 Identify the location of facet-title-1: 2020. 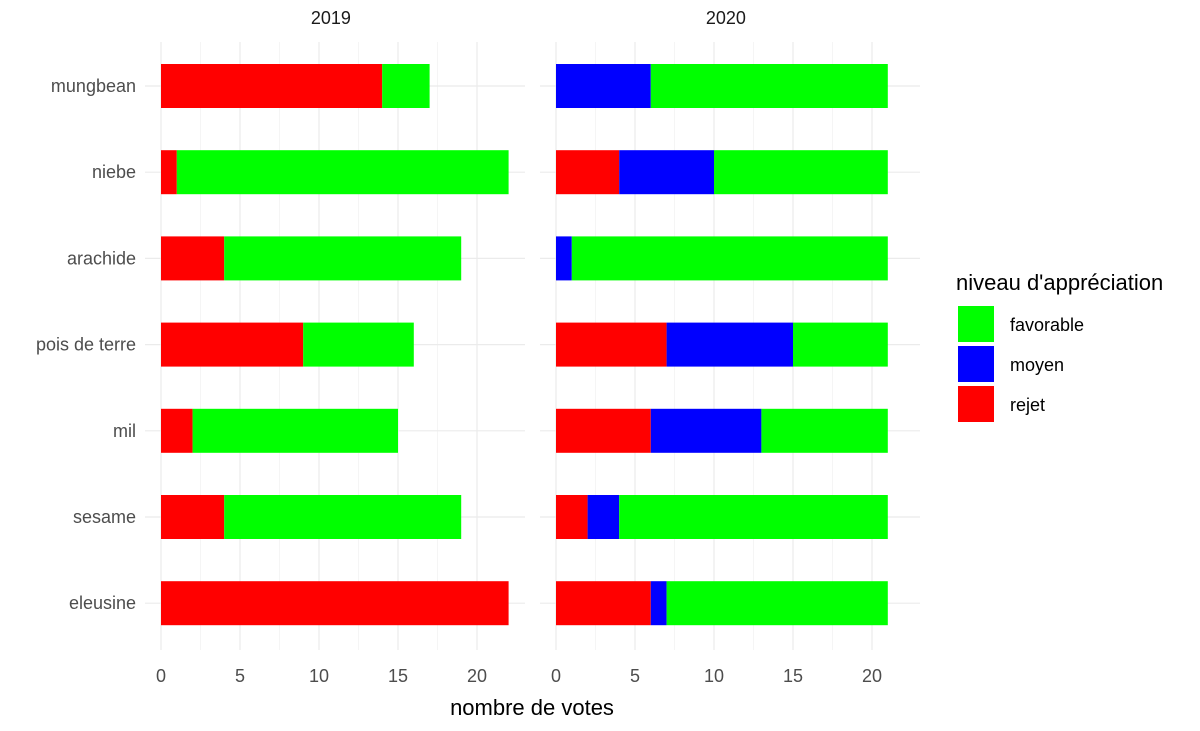
(726, 18).